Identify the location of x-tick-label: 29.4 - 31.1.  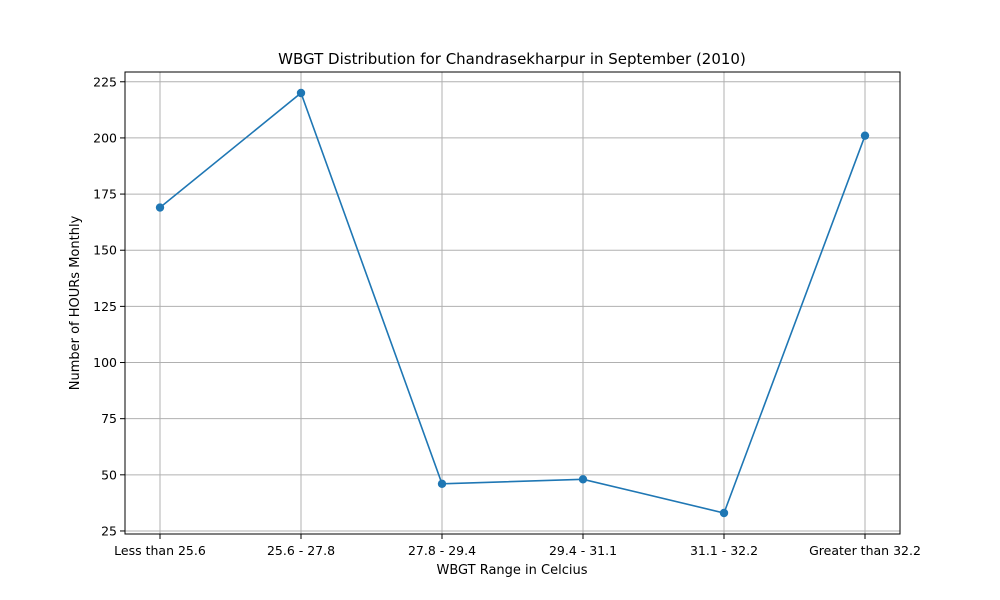
(583, 550).